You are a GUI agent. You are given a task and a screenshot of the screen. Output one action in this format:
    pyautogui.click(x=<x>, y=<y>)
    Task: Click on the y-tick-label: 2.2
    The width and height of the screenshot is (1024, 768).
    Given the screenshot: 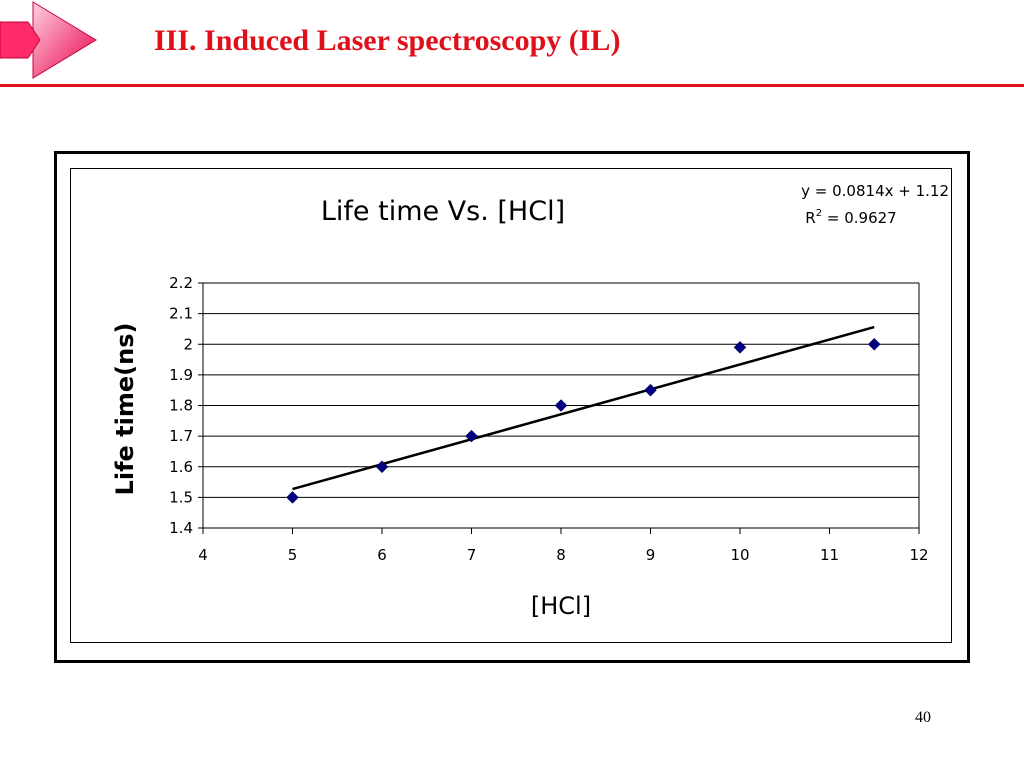 What is the action you would take?
    pyautogui.click(x=181, y=283)
    